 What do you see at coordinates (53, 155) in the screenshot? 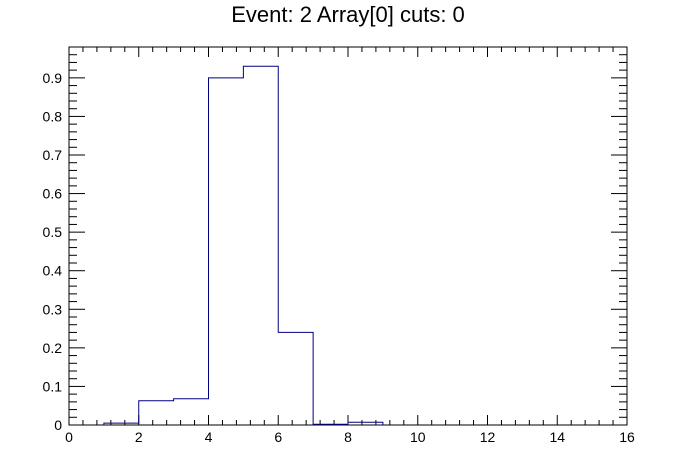
I see `y-tick-label: 0.7` at bounding box center [53, 155].